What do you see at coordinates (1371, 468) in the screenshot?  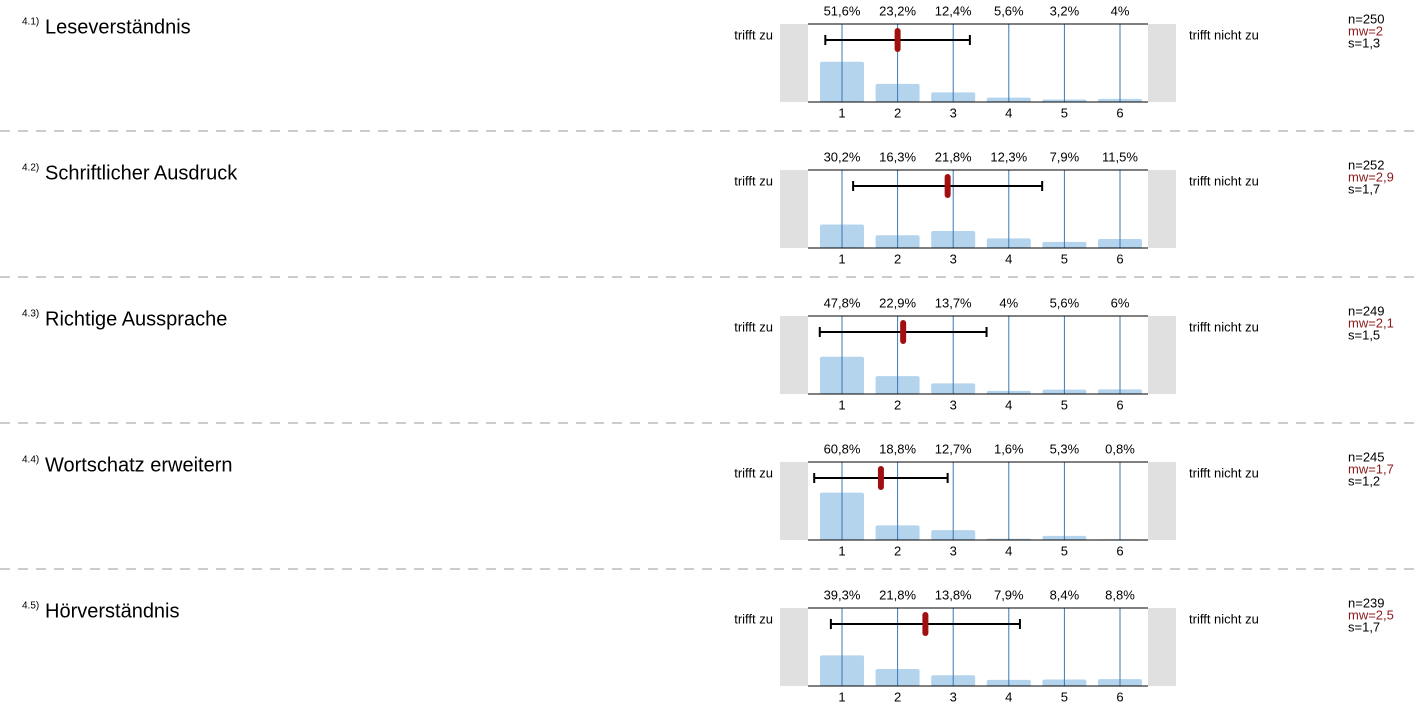 I see `mean-label: mw=1,7` at bounding box center [1371, 468].